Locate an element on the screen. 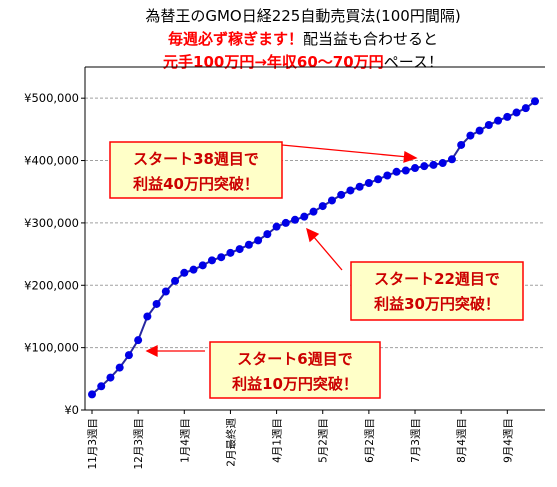 This screenshot has width=557, height=487. callout-3-line-2: 利益10万円突破！ is located at coordinates (295, 384).